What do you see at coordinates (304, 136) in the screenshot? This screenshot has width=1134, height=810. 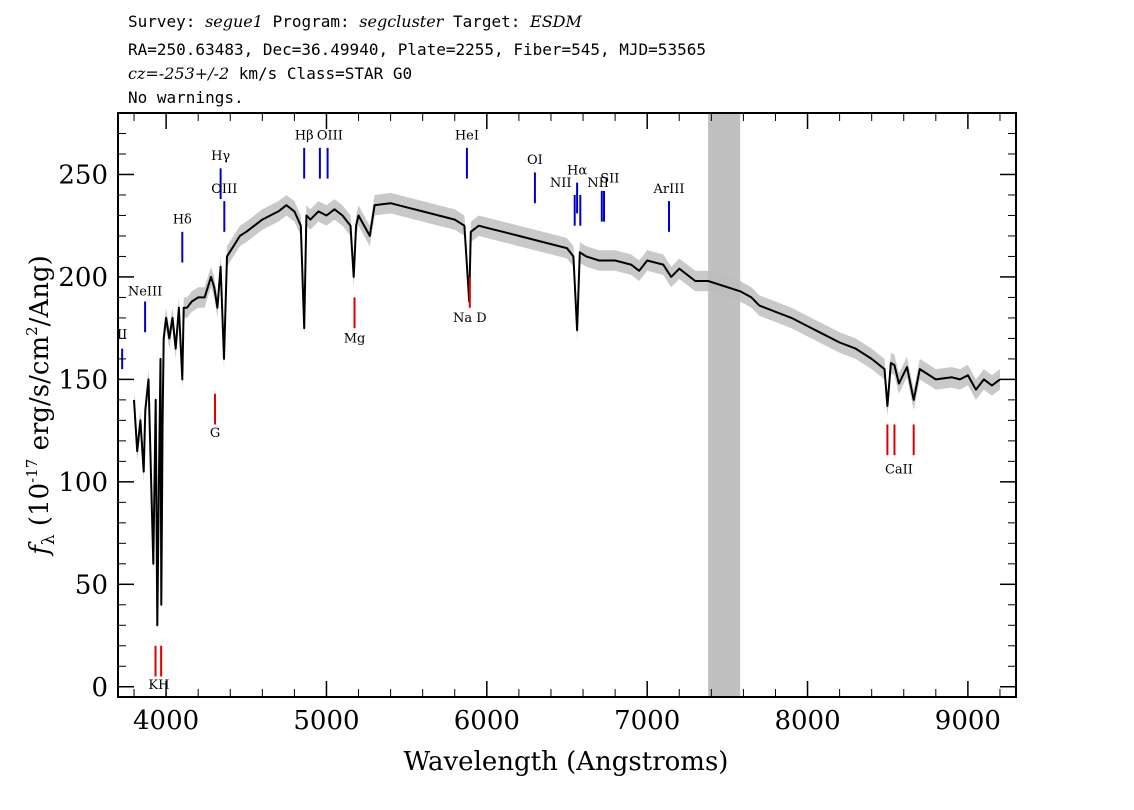 I see `emission-label-hbeta: Hβ` at bounding box center [304, 136].